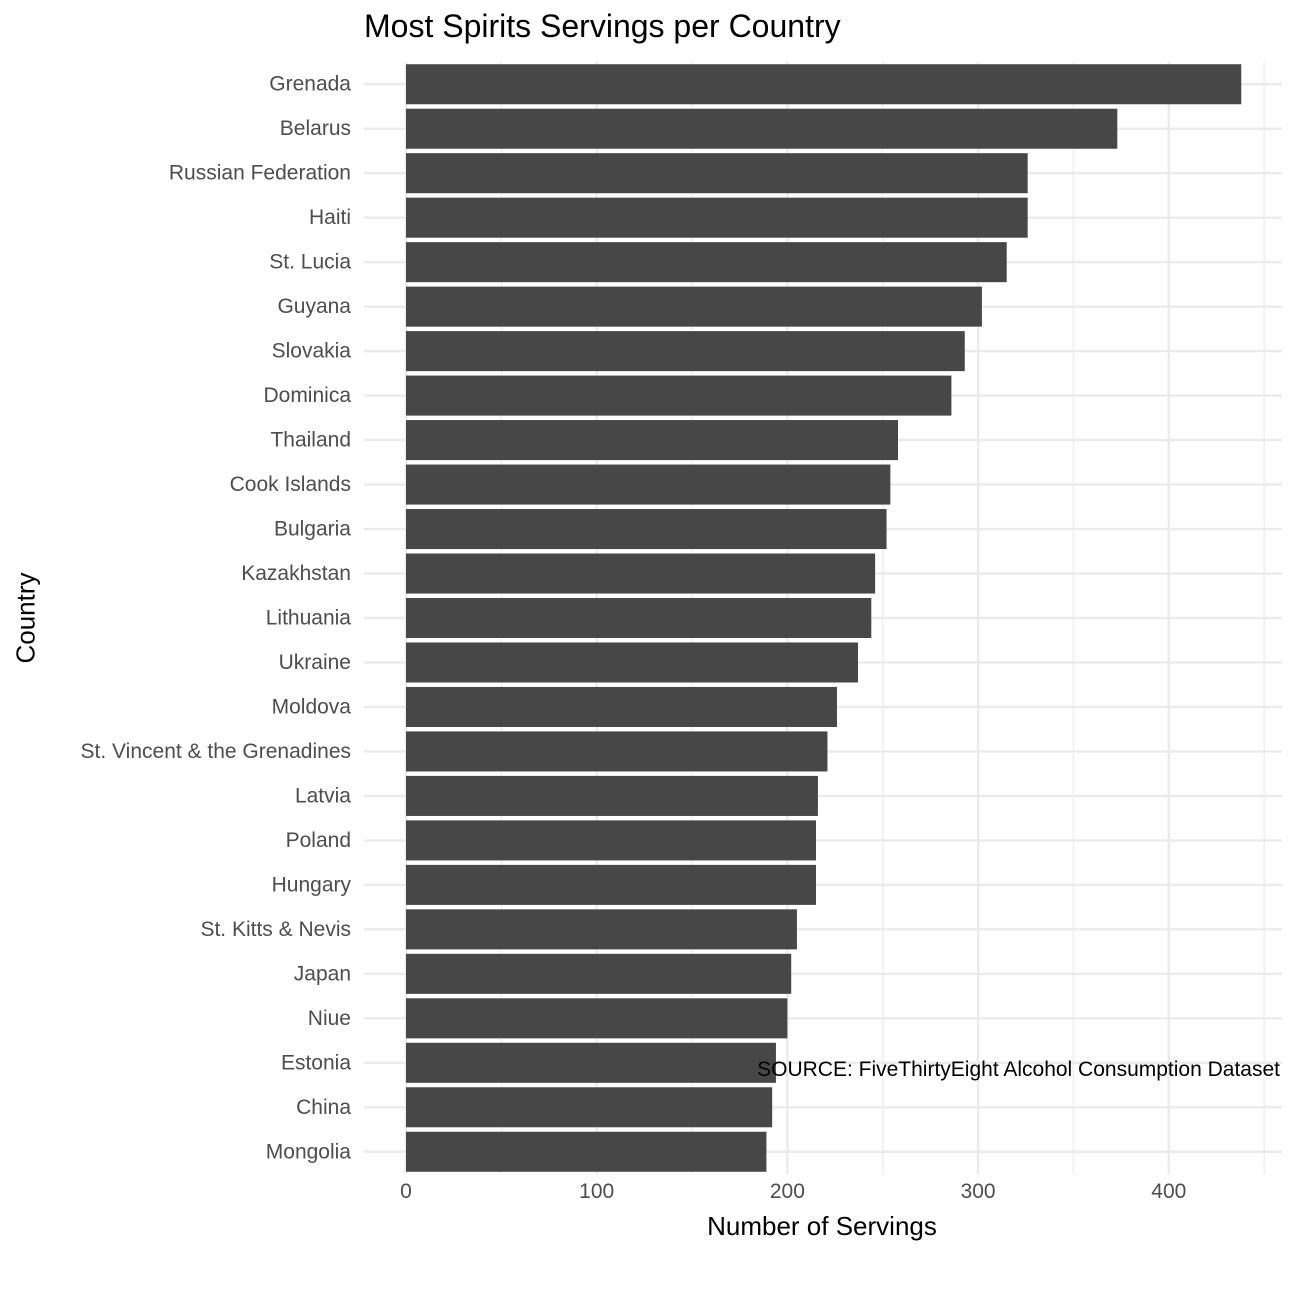  Describe the element at coordinates (25, 618) in the screenshot. I see `y-axis-title: Country` at that location.